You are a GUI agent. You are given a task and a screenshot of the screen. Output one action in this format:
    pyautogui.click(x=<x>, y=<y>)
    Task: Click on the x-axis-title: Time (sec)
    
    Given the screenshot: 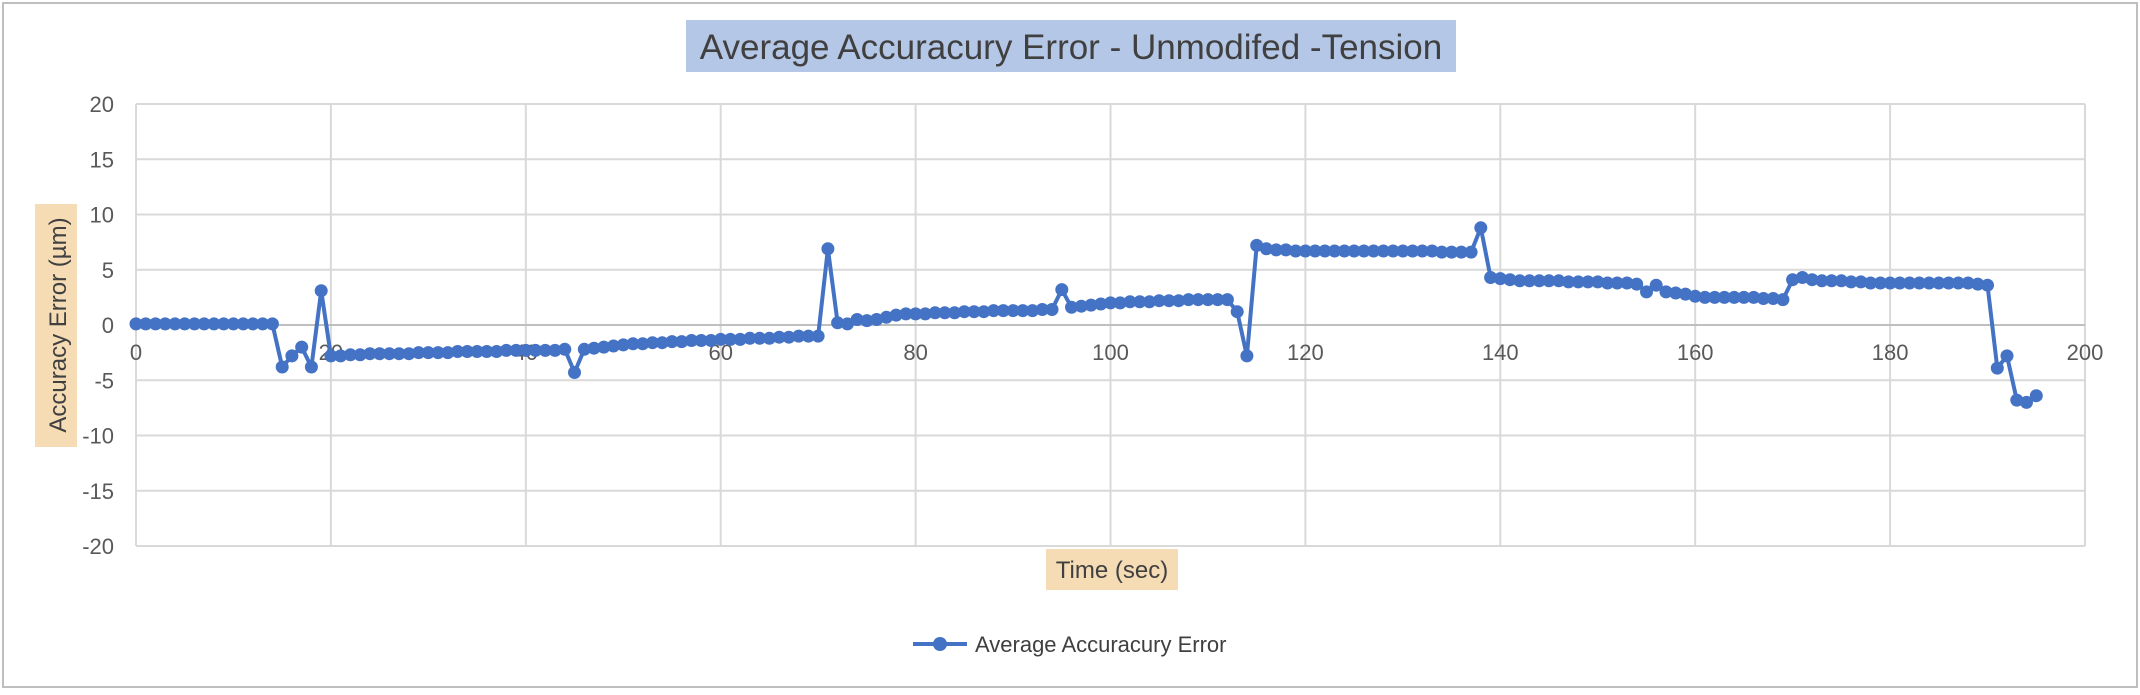 What is the action you would take?
    pyautogui.click(x=1112, y=570)
    